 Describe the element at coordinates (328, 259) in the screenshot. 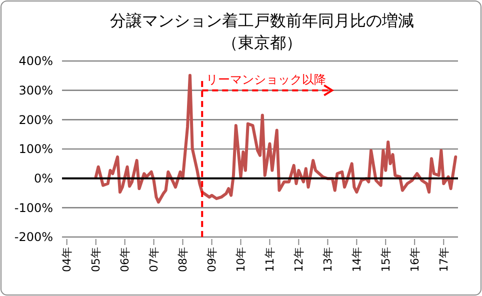

I see `x-tick-label: 13年` at that location.